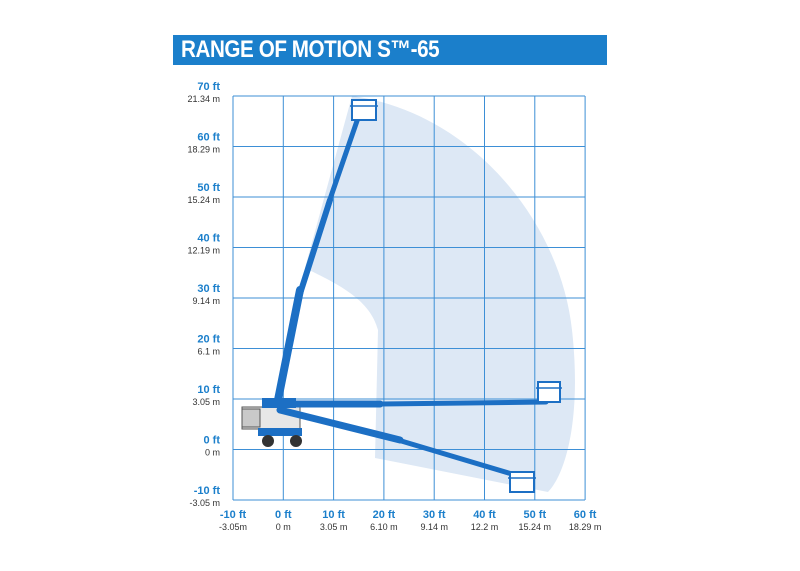  Describe the element at coordinates (233, 527) in the screenshot. I see `x-tick-m-label: -3.05m` at that location.